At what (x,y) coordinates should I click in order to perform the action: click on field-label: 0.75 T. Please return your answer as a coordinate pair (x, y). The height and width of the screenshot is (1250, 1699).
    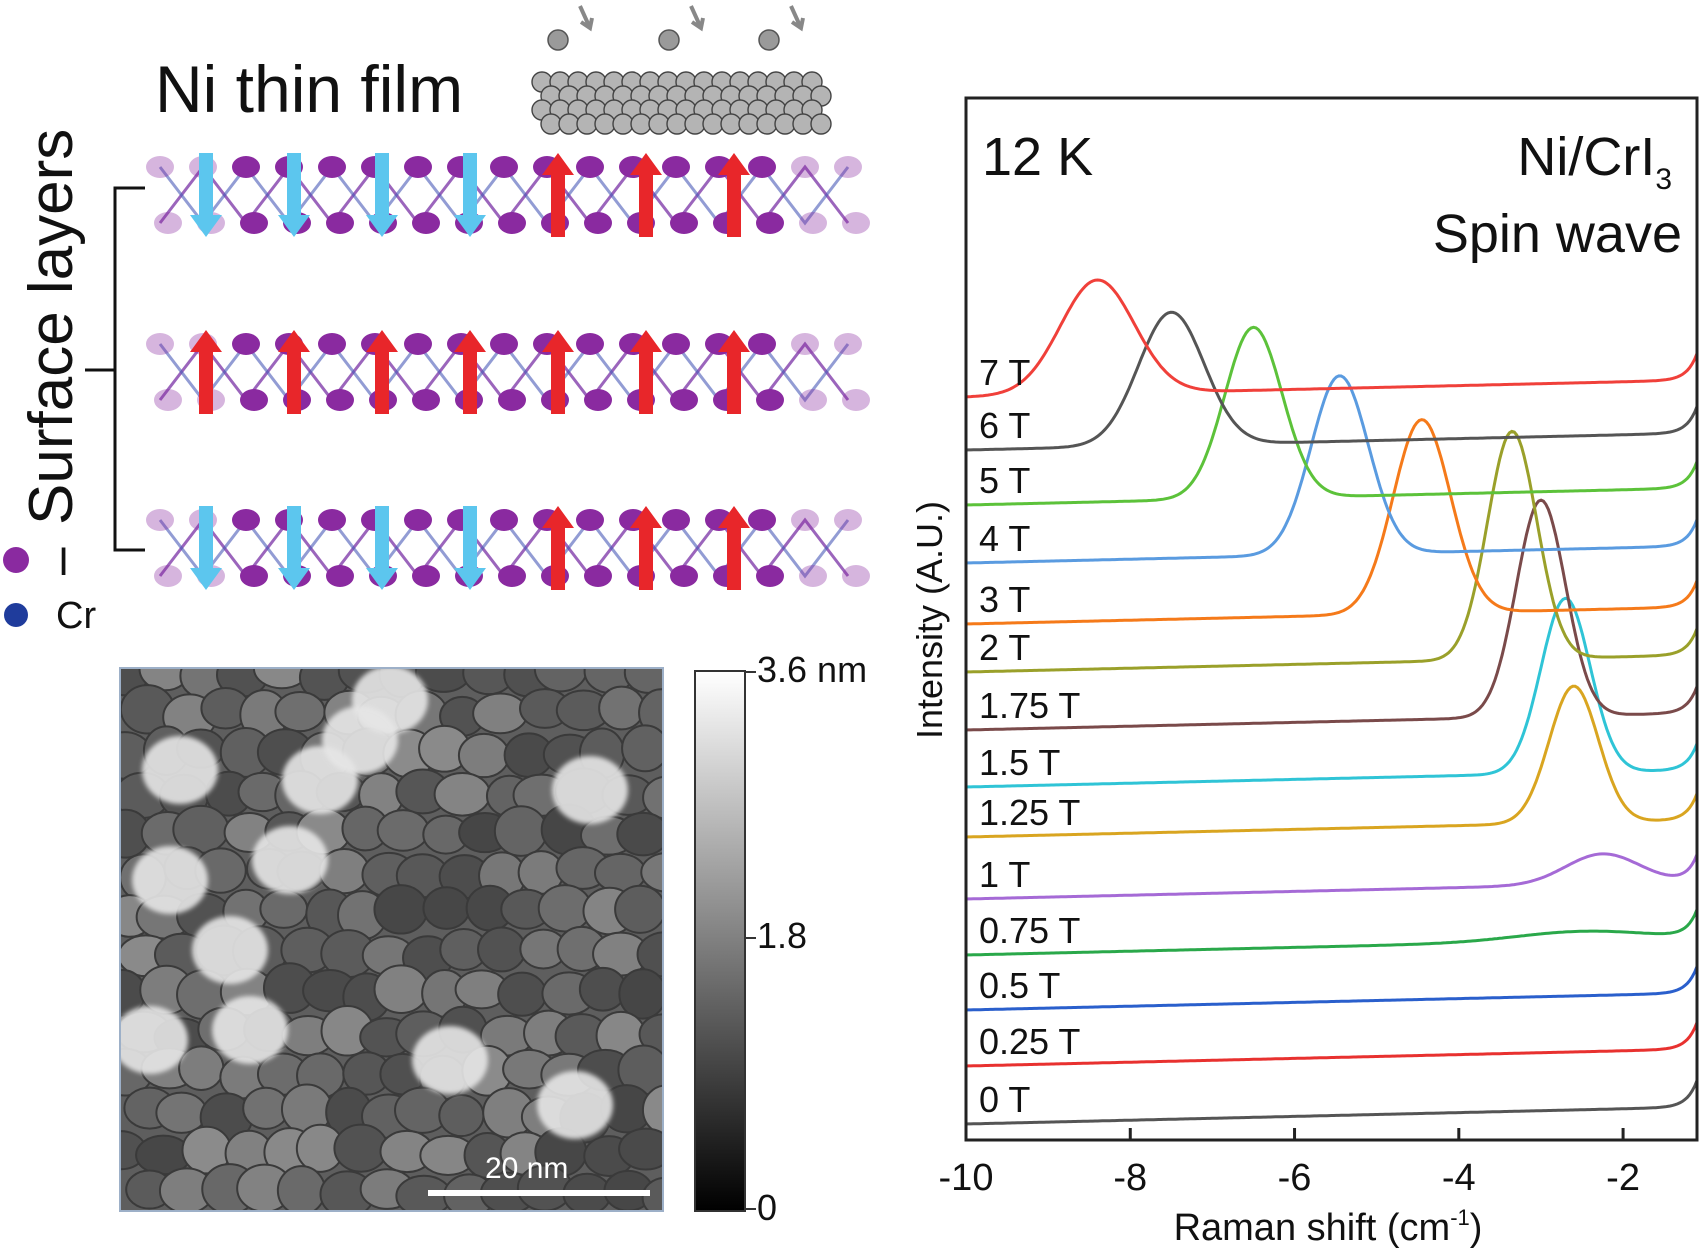
    Looking at the image, I should click on (1029, 930).